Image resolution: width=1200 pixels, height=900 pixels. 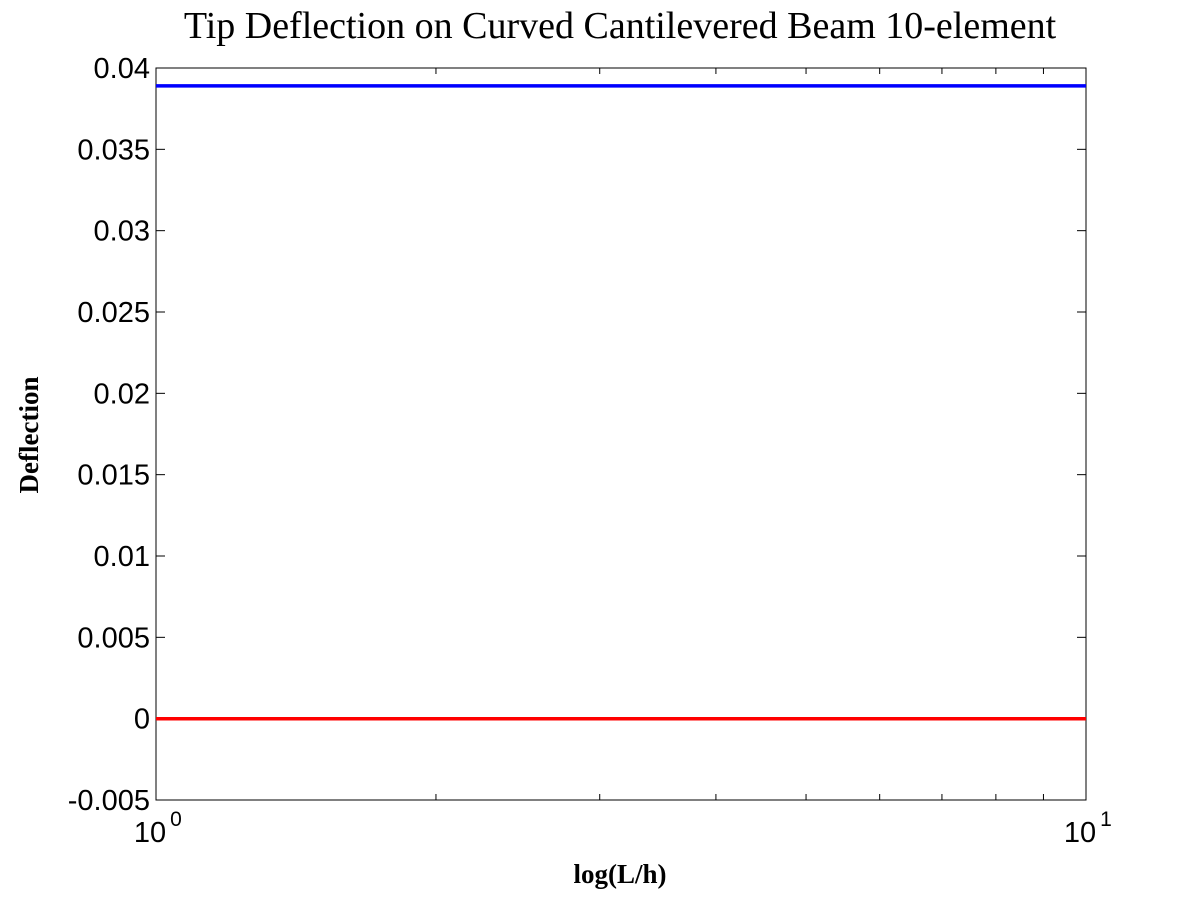 What do you see at coordinates (122, 557) in the screenshot?
I see `y-tick-label: 0.01` at bounding box center [122, 557].